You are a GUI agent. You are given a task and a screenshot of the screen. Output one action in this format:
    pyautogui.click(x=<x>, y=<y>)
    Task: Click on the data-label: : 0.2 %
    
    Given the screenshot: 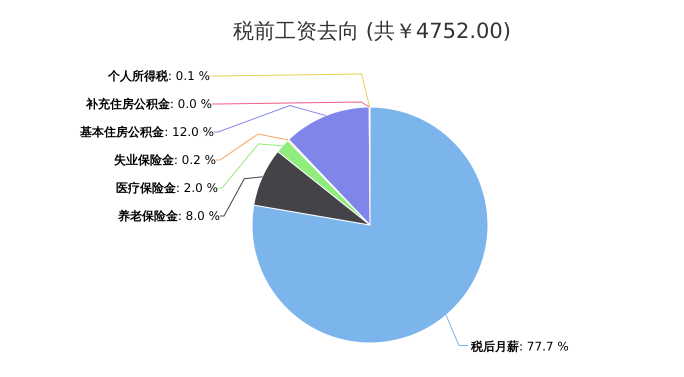 What is the action you would take?
    pyautogui.click(x=195, y=160)
    